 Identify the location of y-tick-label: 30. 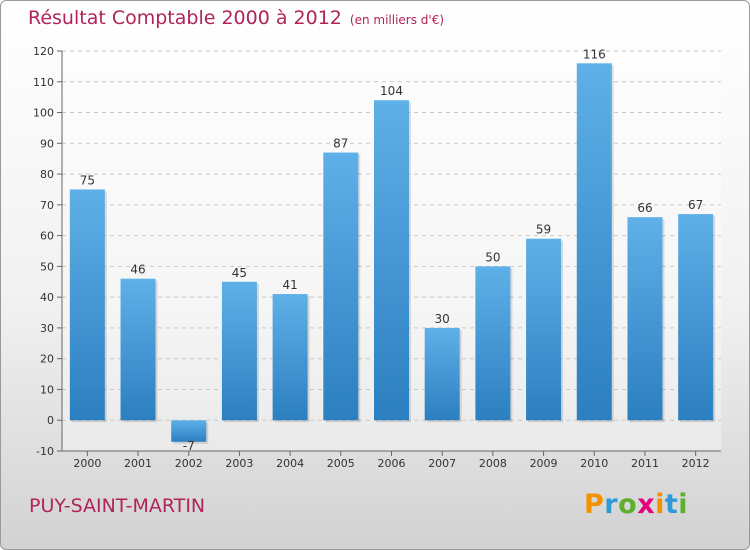
(47, 328).